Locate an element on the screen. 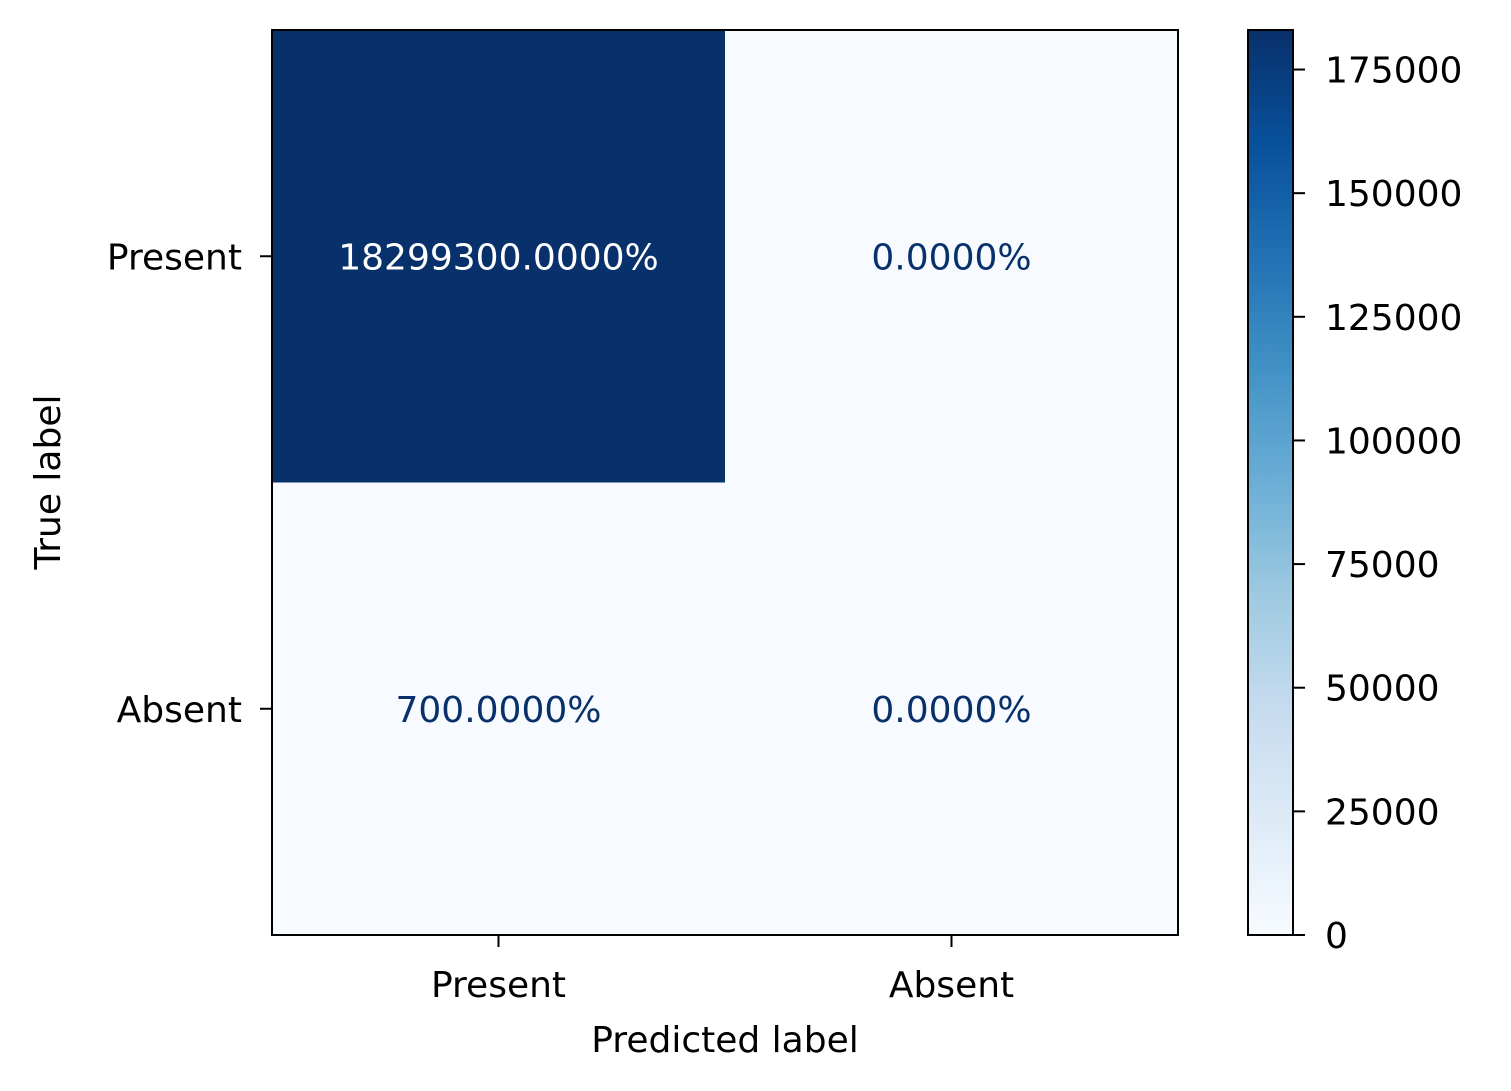  y-tick-label: Present is located at coordinates (174, 257).